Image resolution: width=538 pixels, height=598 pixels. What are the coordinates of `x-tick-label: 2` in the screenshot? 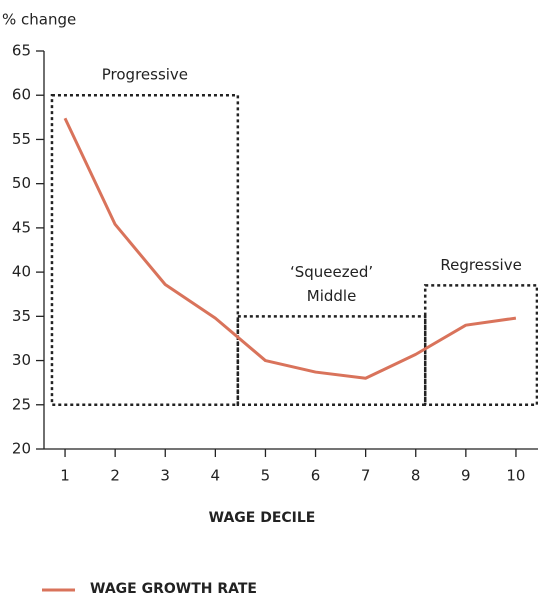 It's located at (115, 476).